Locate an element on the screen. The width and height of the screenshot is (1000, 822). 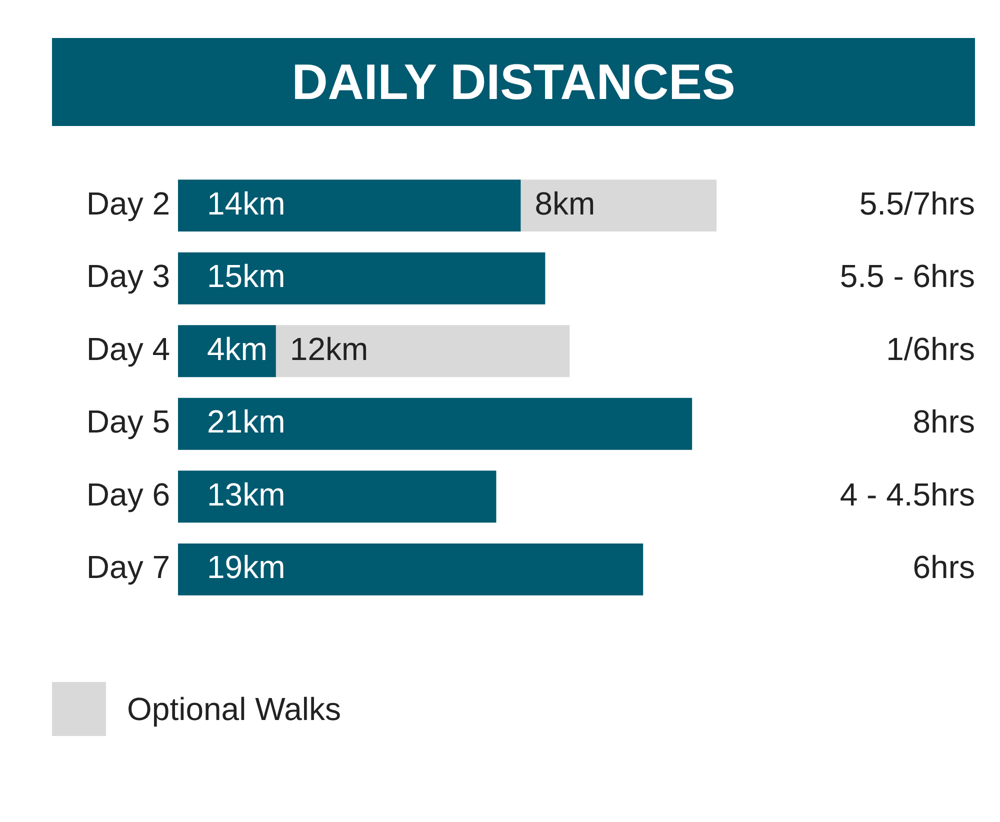
data-label: 12km is located at coordinates (329, 348).